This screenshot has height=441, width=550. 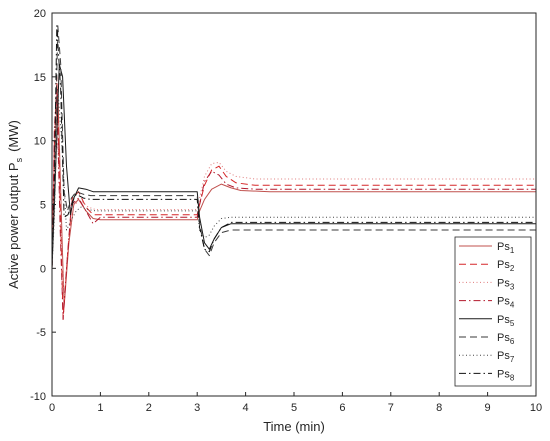 What do you see at coordinates (342, 408) in the screenshot?
I see `x-tick-label: 6` at bounding box center [342, 408].